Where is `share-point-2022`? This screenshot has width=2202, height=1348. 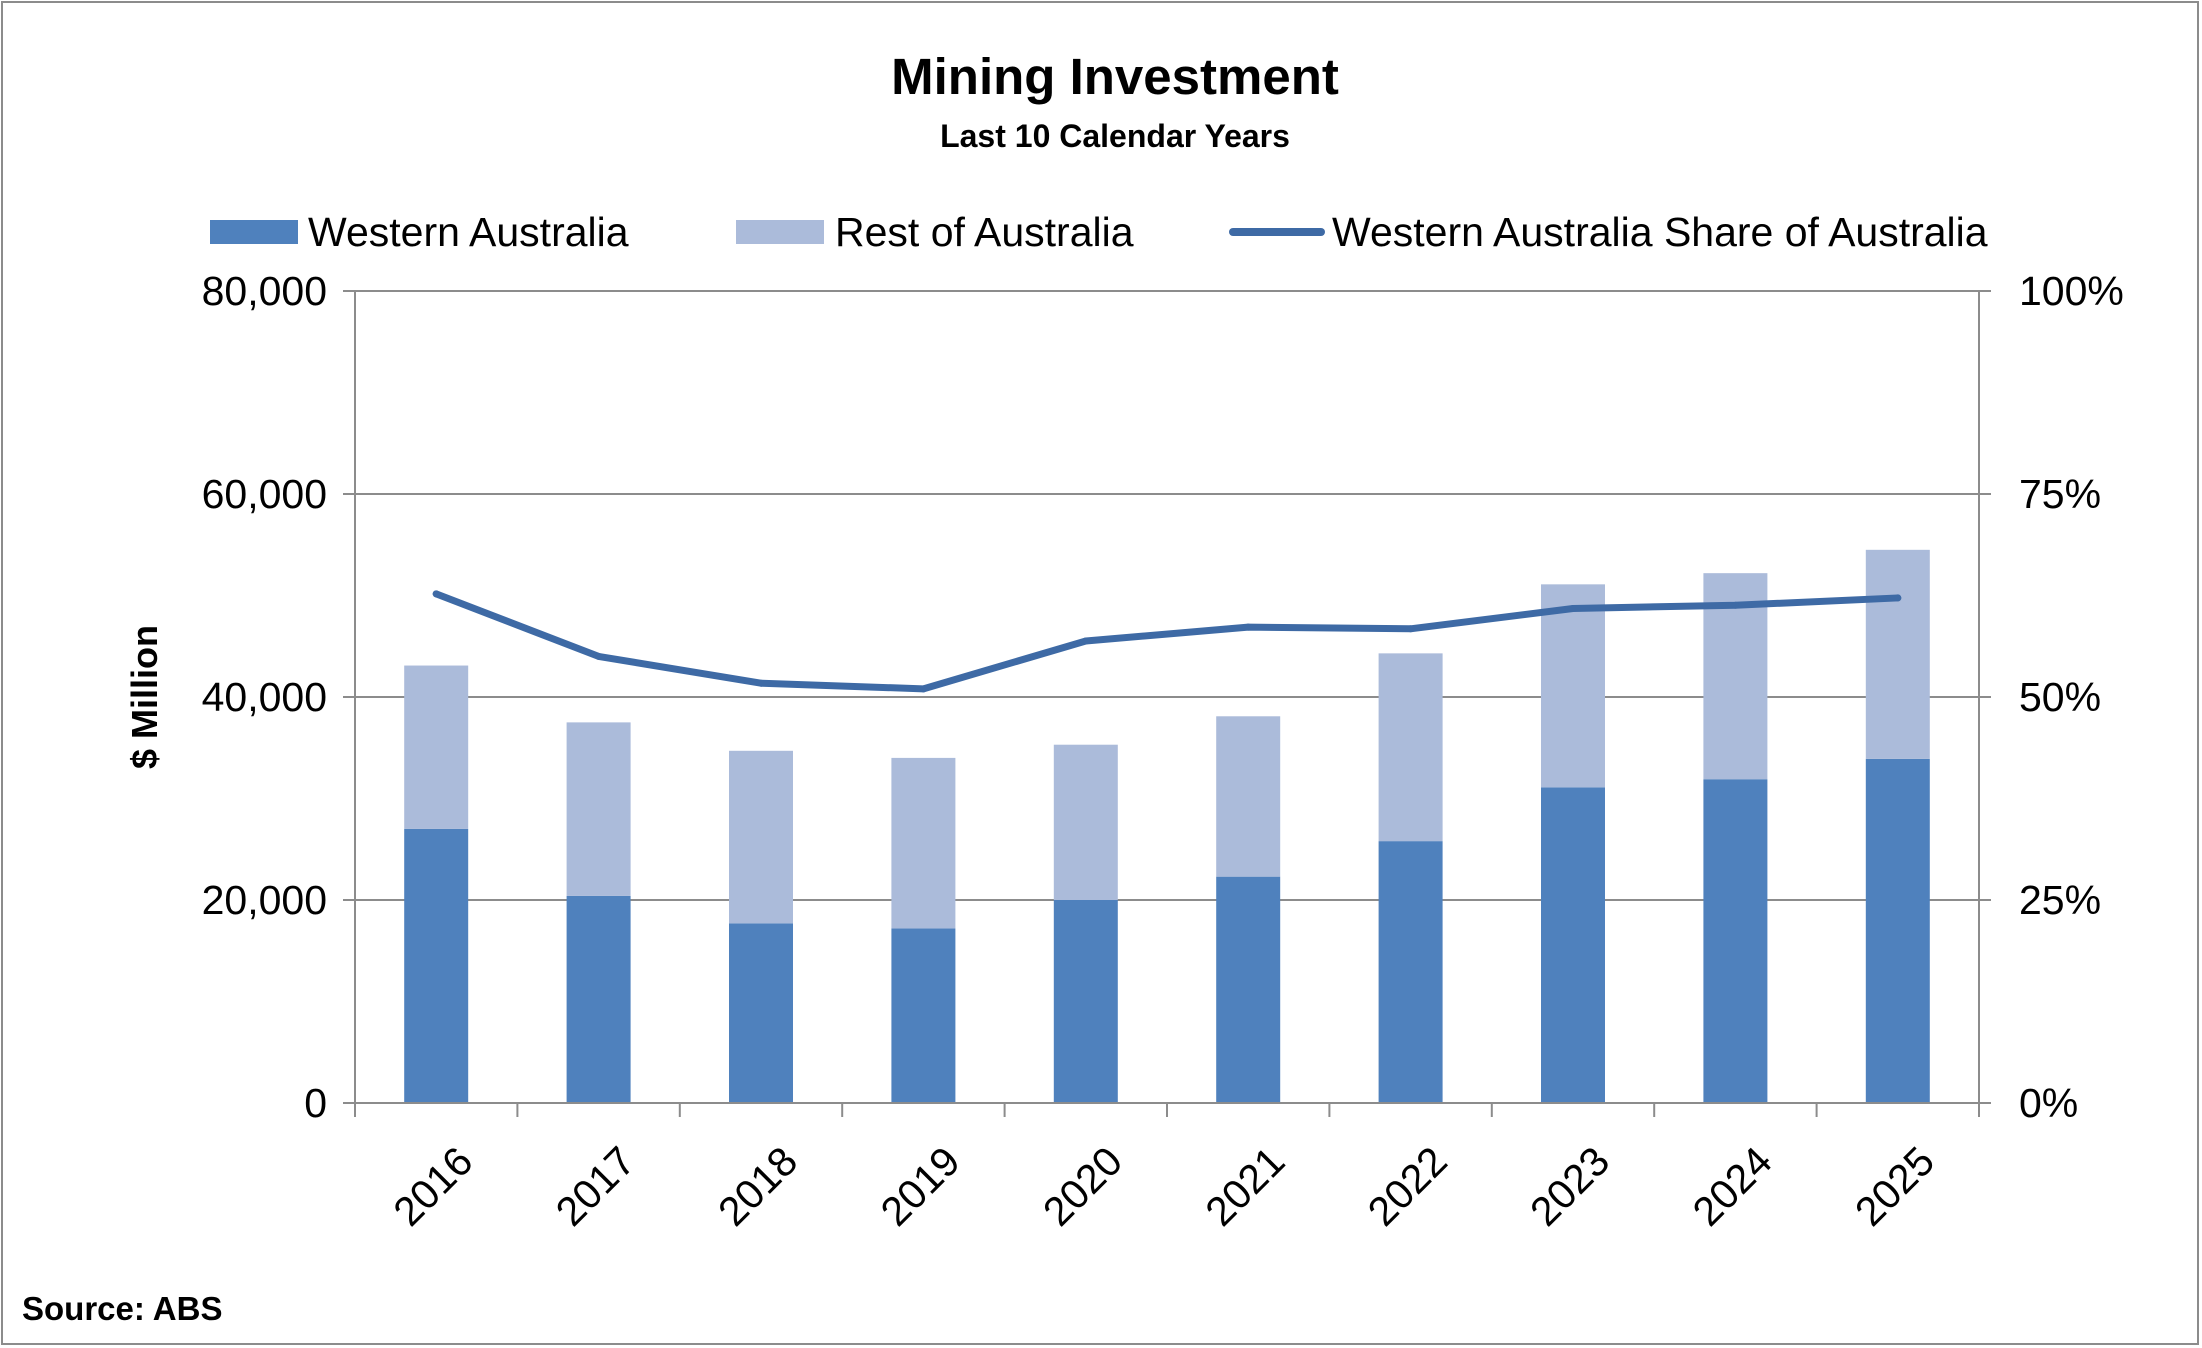
share-point-2022 is located at coordinates (1411, 629).